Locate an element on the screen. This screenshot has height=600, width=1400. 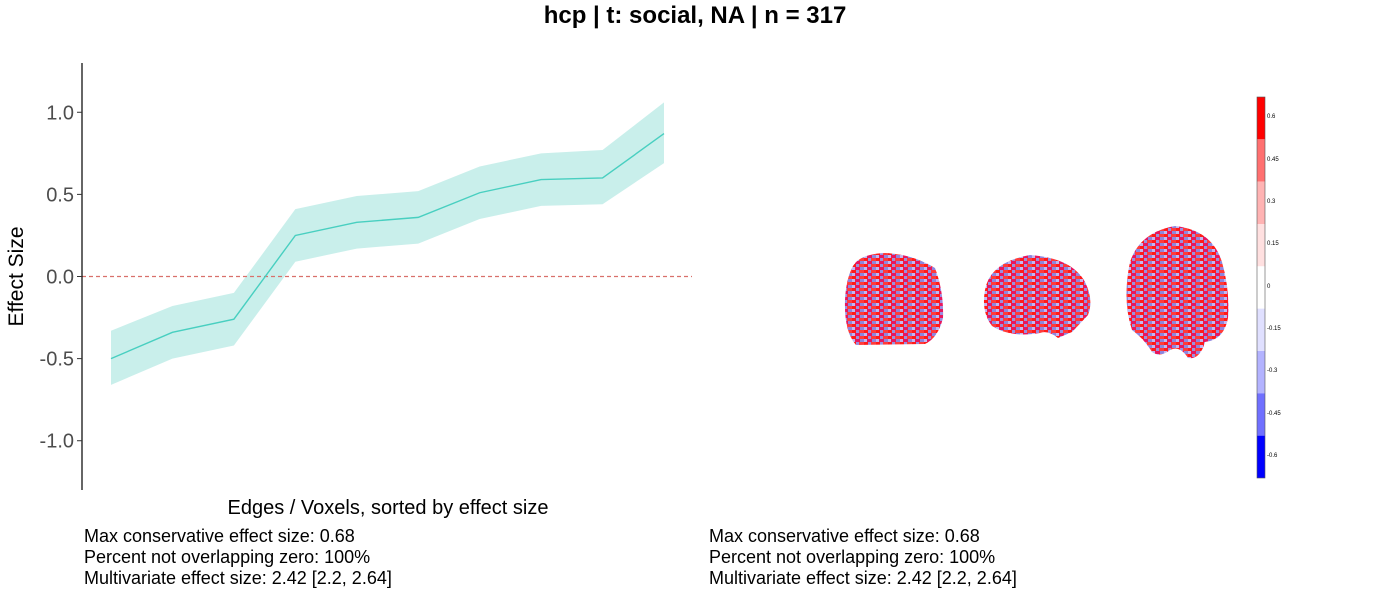
y-ticks: 1.0 0.5 0.0 -0.5 -1.0 is located at coordinates (61, 277).